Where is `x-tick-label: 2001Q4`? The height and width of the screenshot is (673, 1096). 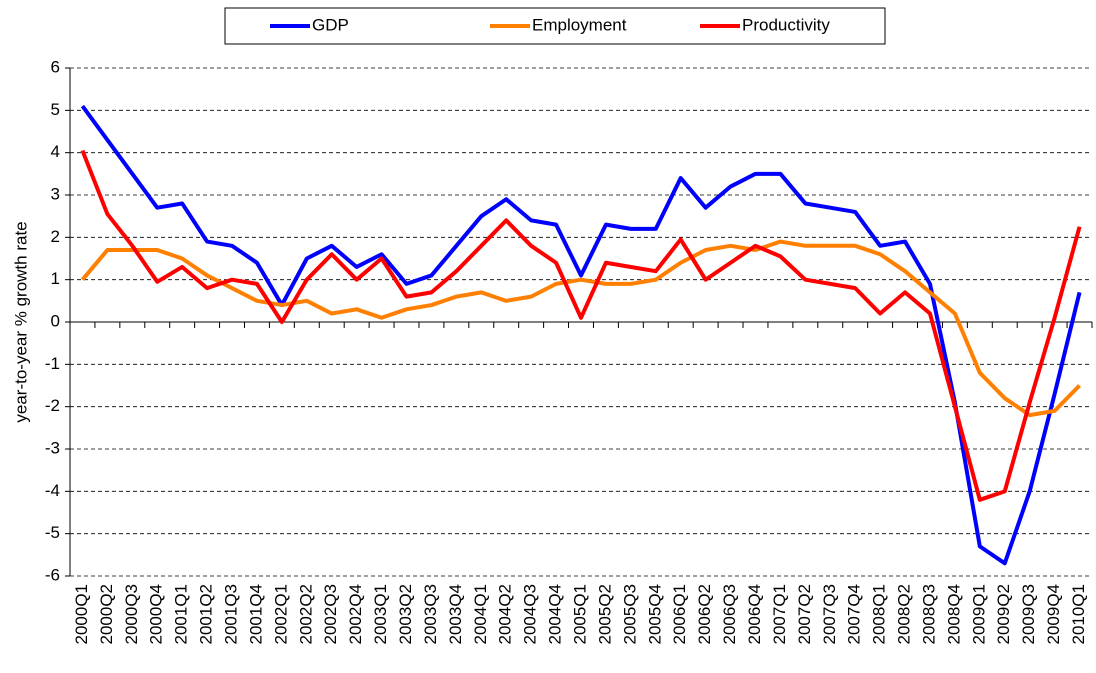
x-tick-label: 2001Q4 is located at coordinates (255, 614).